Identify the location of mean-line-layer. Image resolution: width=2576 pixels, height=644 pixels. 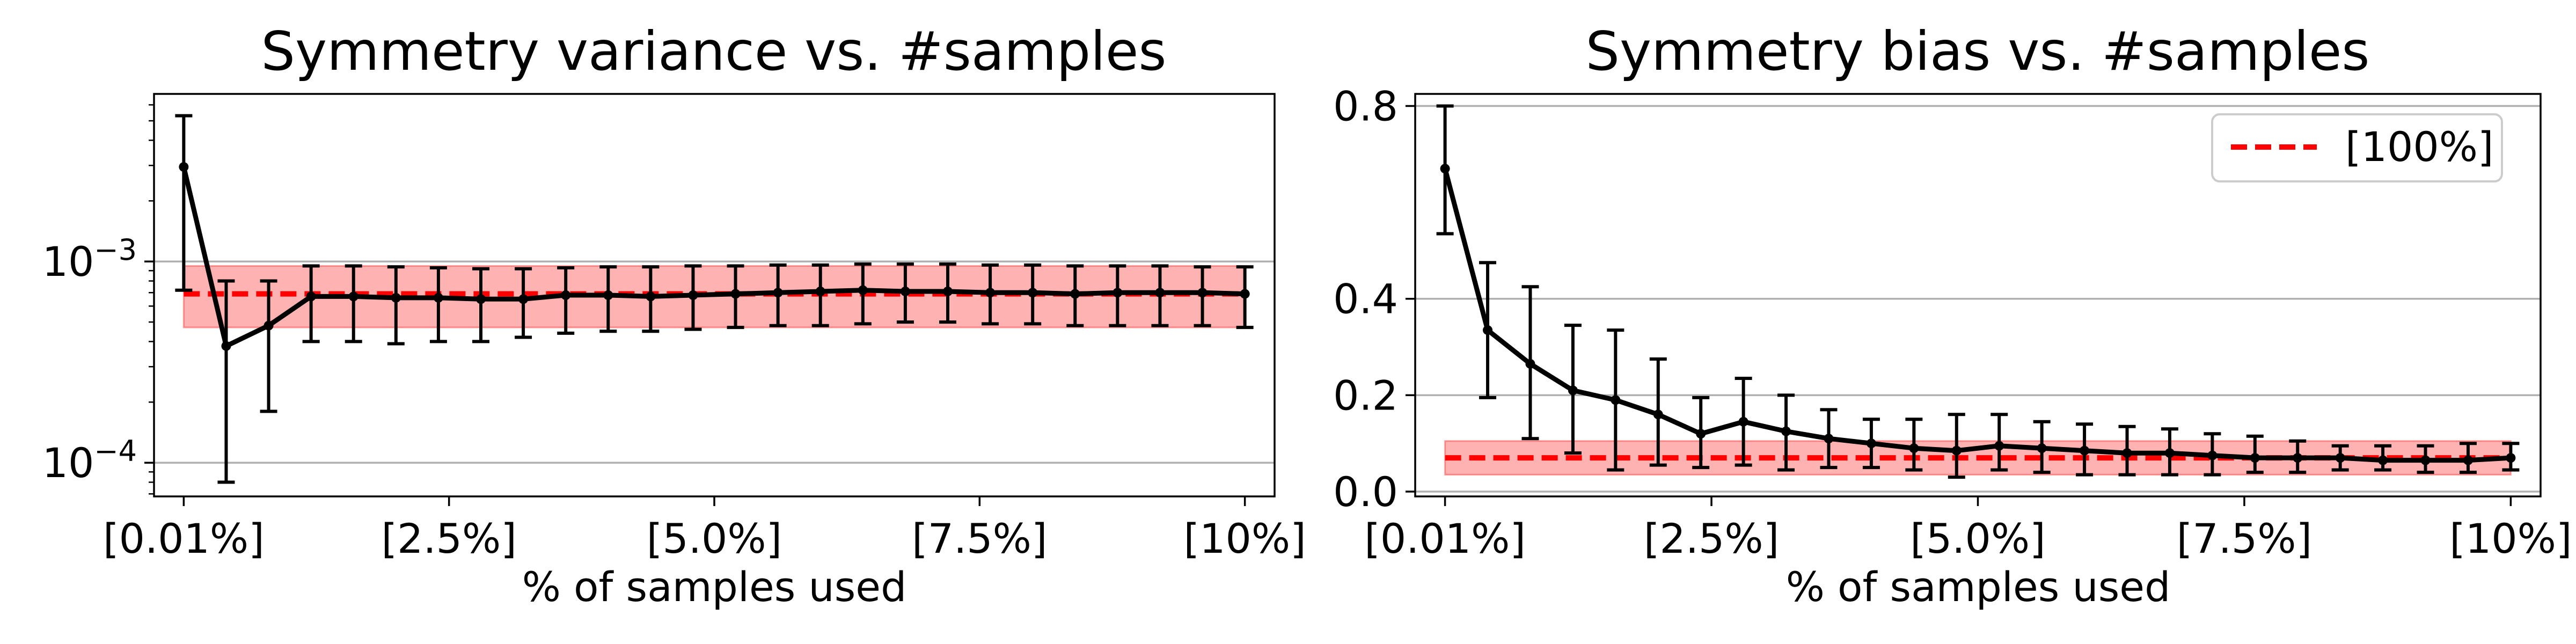
(713, 257).